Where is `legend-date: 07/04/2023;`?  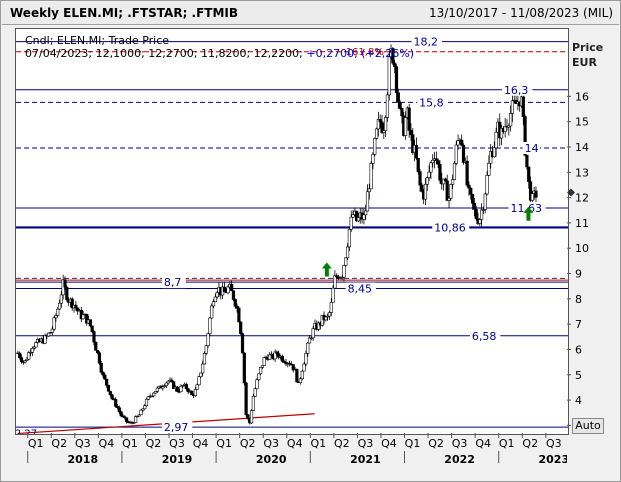 legend-date: 07/04/2023; is located at coordinates (59, 53).